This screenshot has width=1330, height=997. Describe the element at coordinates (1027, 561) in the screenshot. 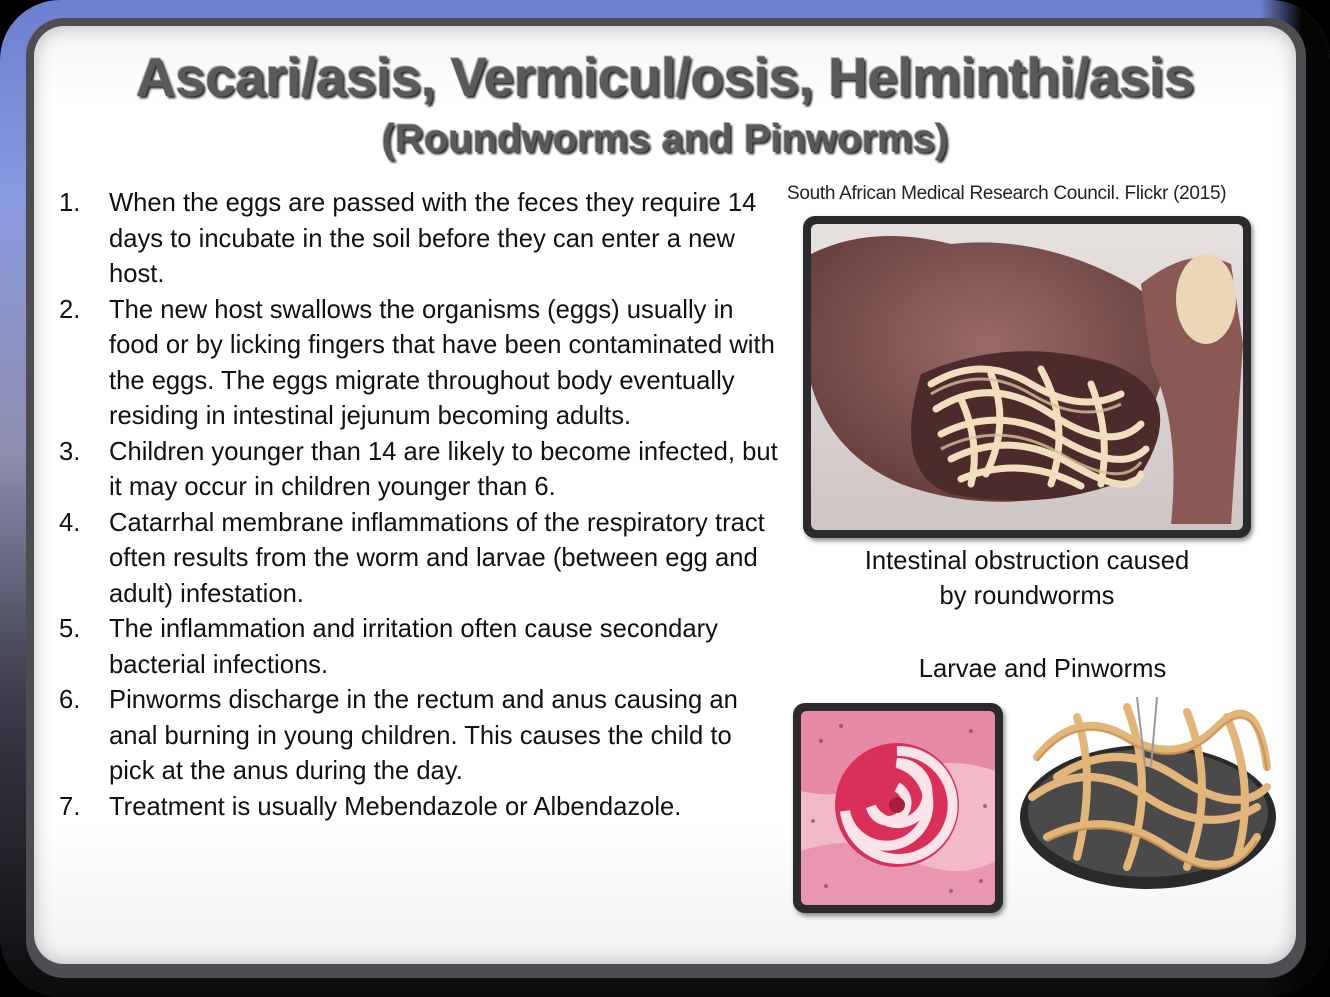

I see `intestine-caption-line-1: Intestinal obstruction caused` at that location.